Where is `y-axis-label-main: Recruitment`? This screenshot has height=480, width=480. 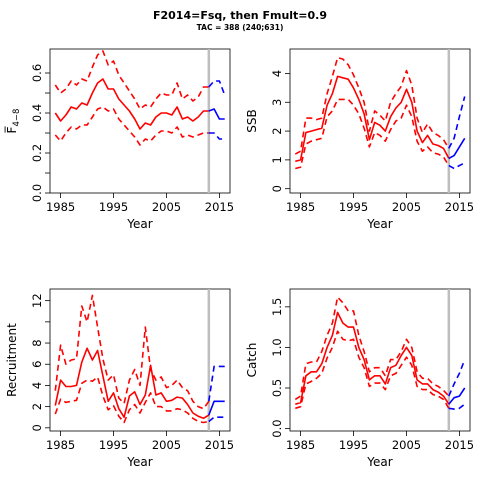
y-axis-label-main: Recruitment is located at coordinates (12, 360).